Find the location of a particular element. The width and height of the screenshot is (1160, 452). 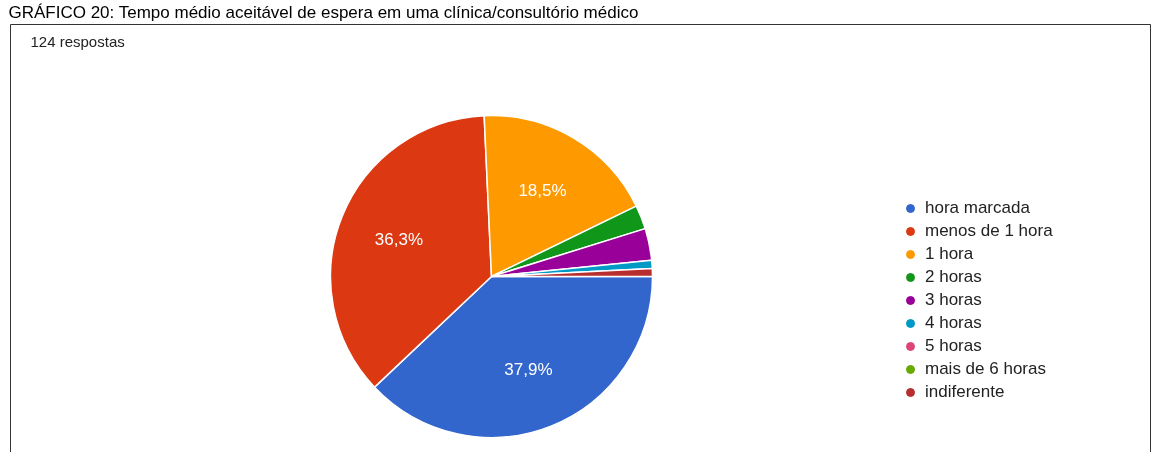

legend-label: mais de 6 horas is located at coordinates (985, 369).